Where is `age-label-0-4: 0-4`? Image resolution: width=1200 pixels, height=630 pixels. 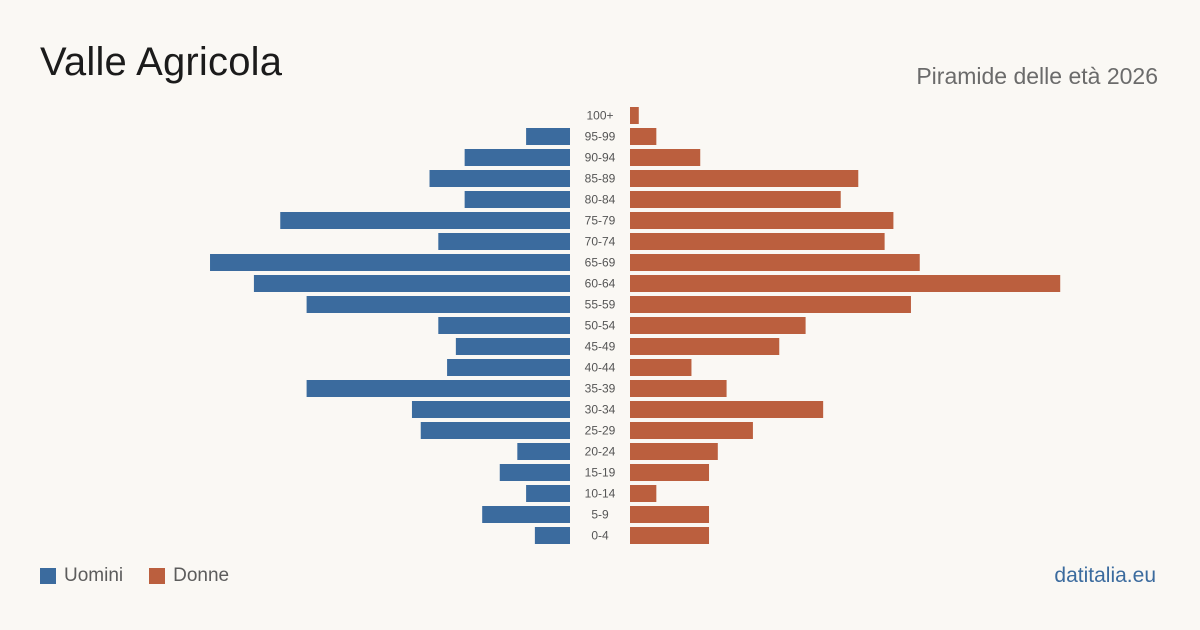 age-label-0-4: 0-4 is located at coordinates (600, 536).